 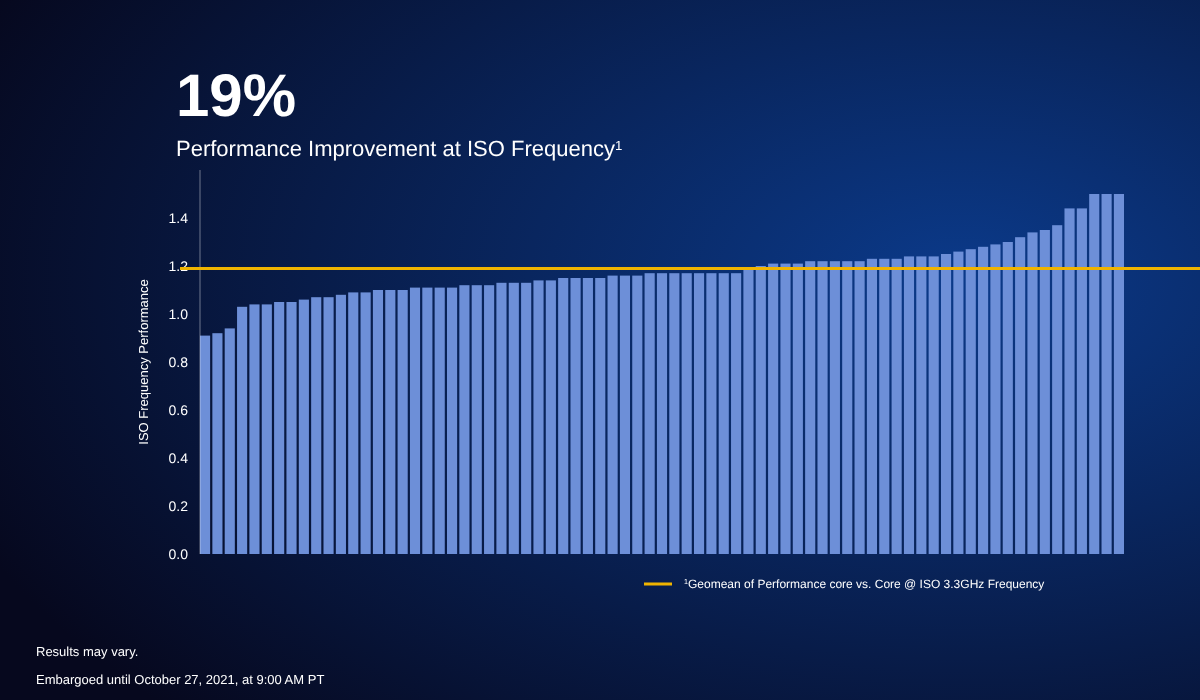 I want to click on chart-title: 19%, so click(x=236, y=97).